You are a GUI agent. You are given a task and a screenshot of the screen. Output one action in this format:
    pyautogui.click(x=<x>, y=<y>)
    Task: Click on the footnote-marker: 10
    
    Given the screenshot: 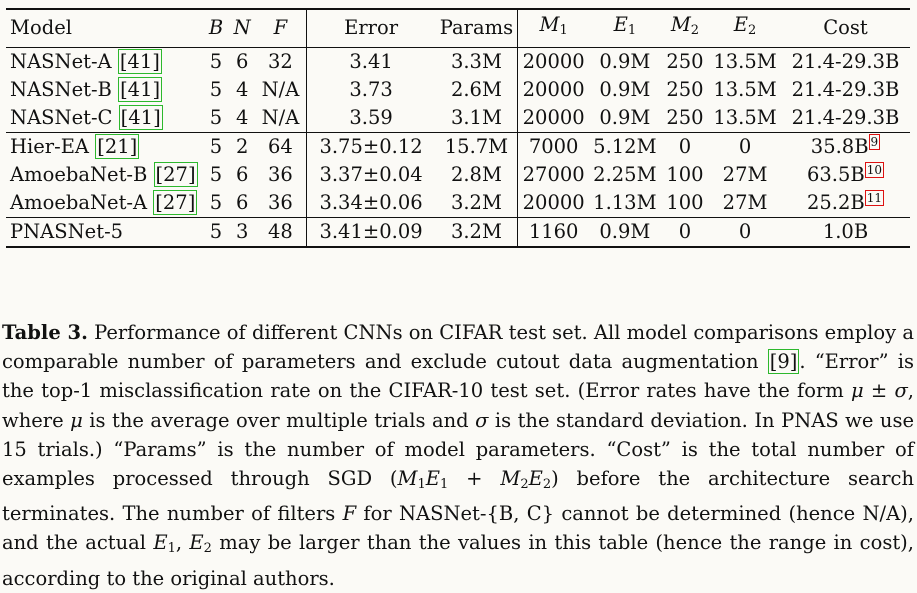 What is the action you would take?
    pyautogui.click(x=874, y=169)
    